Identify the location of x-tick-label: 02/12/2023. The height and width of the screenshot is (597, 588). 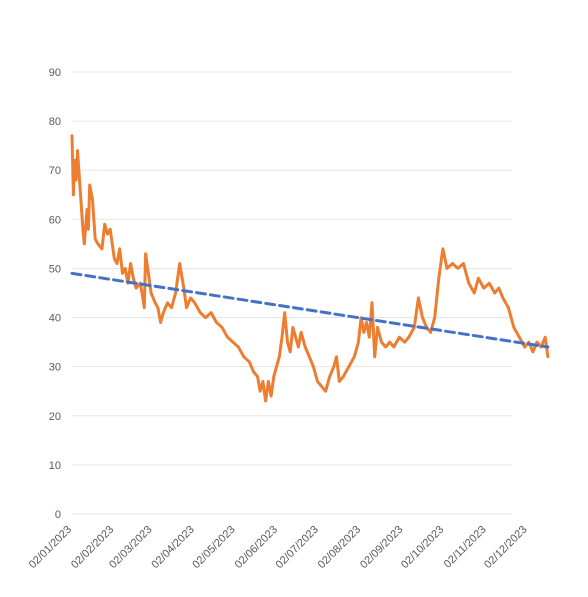
(505, 547).